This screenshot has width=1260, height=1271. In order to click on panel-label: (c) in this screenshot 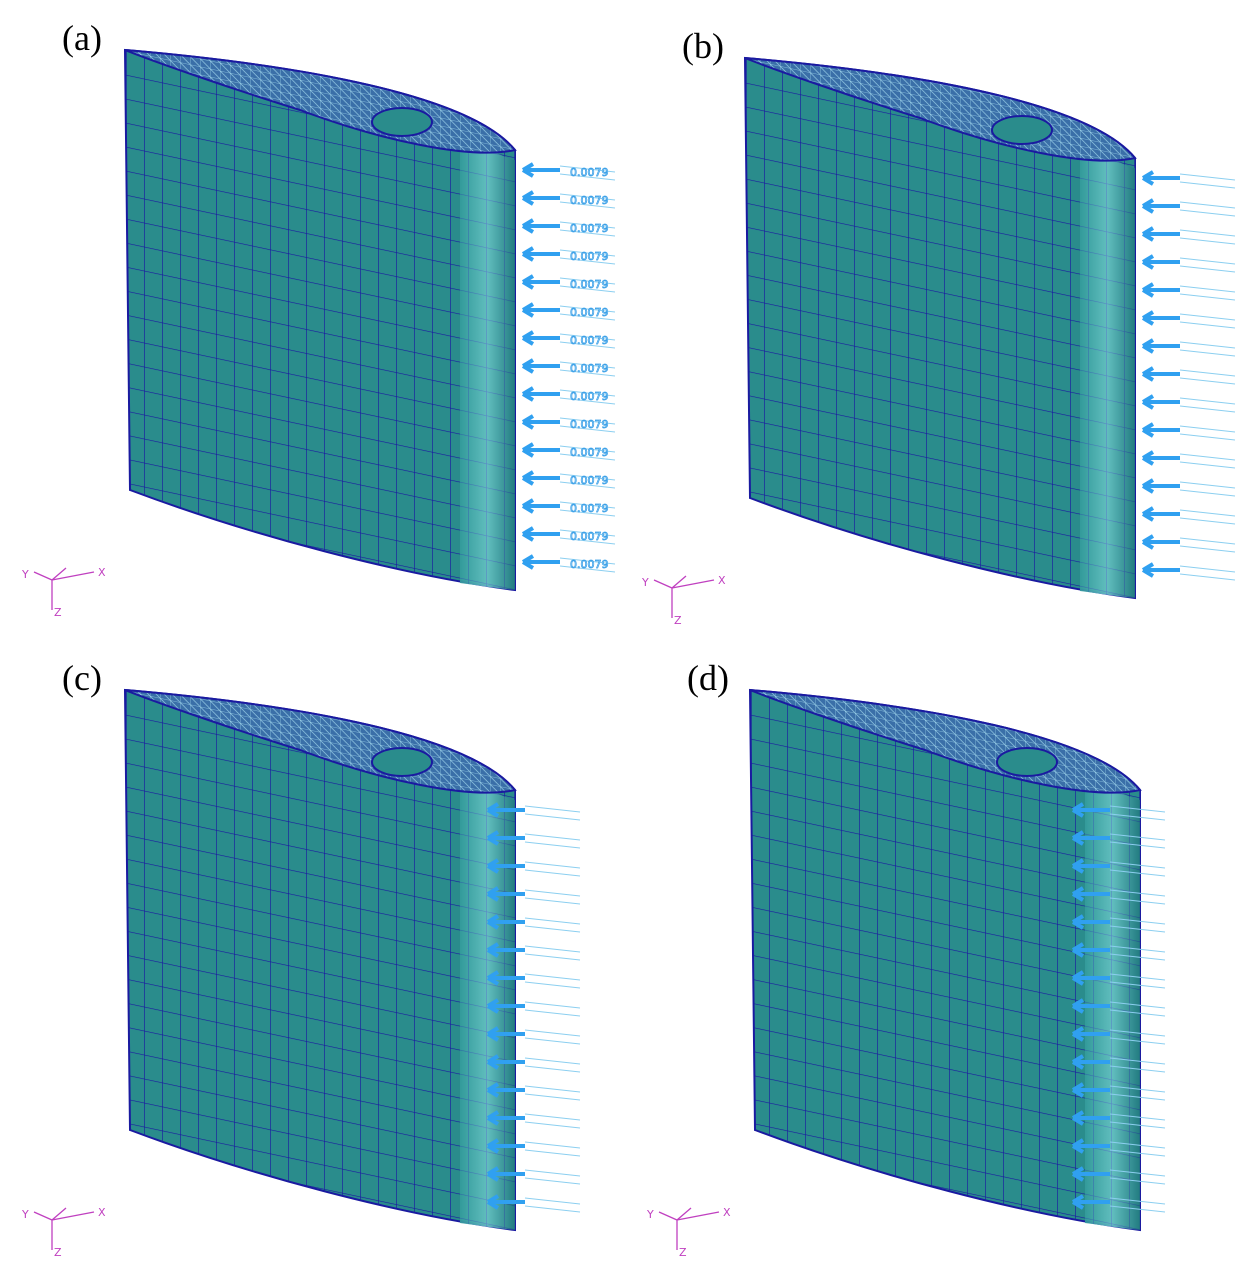, I will do `click(82, 678)`.